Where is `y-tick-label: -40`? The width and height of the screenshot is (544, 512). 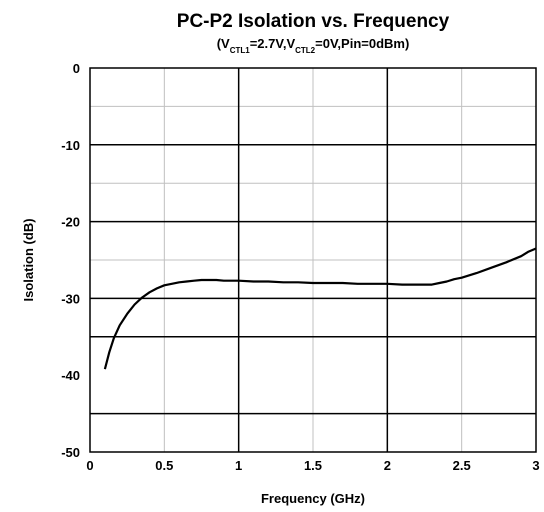
y-tick-label: -40 is located at coordinates (70, 375).